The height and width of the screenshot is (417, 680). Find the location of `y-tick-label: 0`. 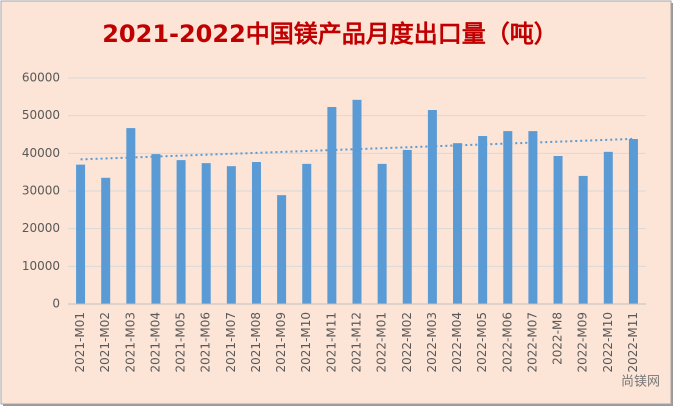

y-tick-label: 0 is located at coordinates (56, 304).